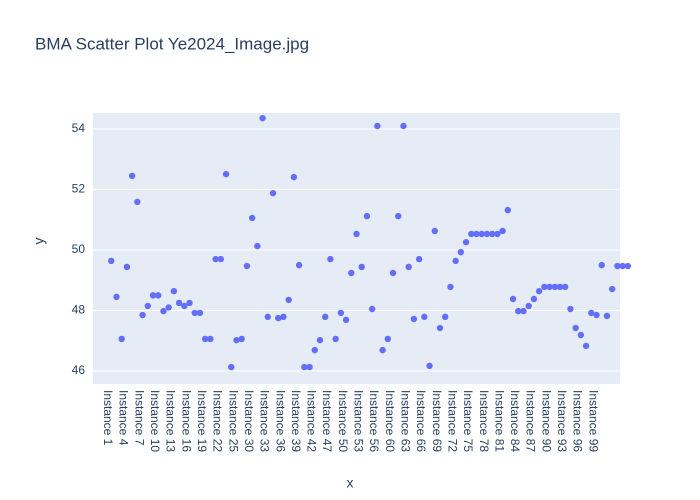  Describe the element at coordinates (108, 418) in the screenshot. I see `x-tick-label: Instance 1` at that location.